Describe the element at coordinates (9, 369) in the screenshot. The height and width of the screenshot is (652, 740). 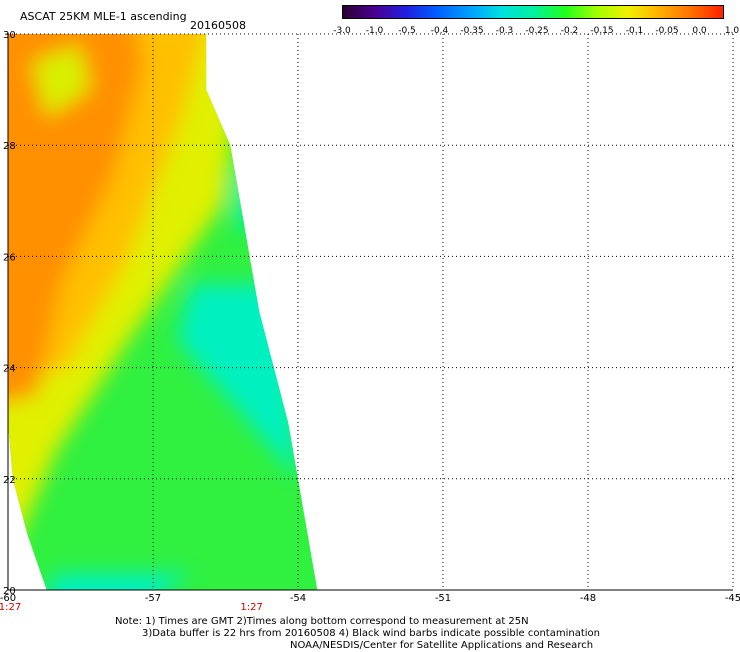
I see `y-tick-label: 24` at that location.